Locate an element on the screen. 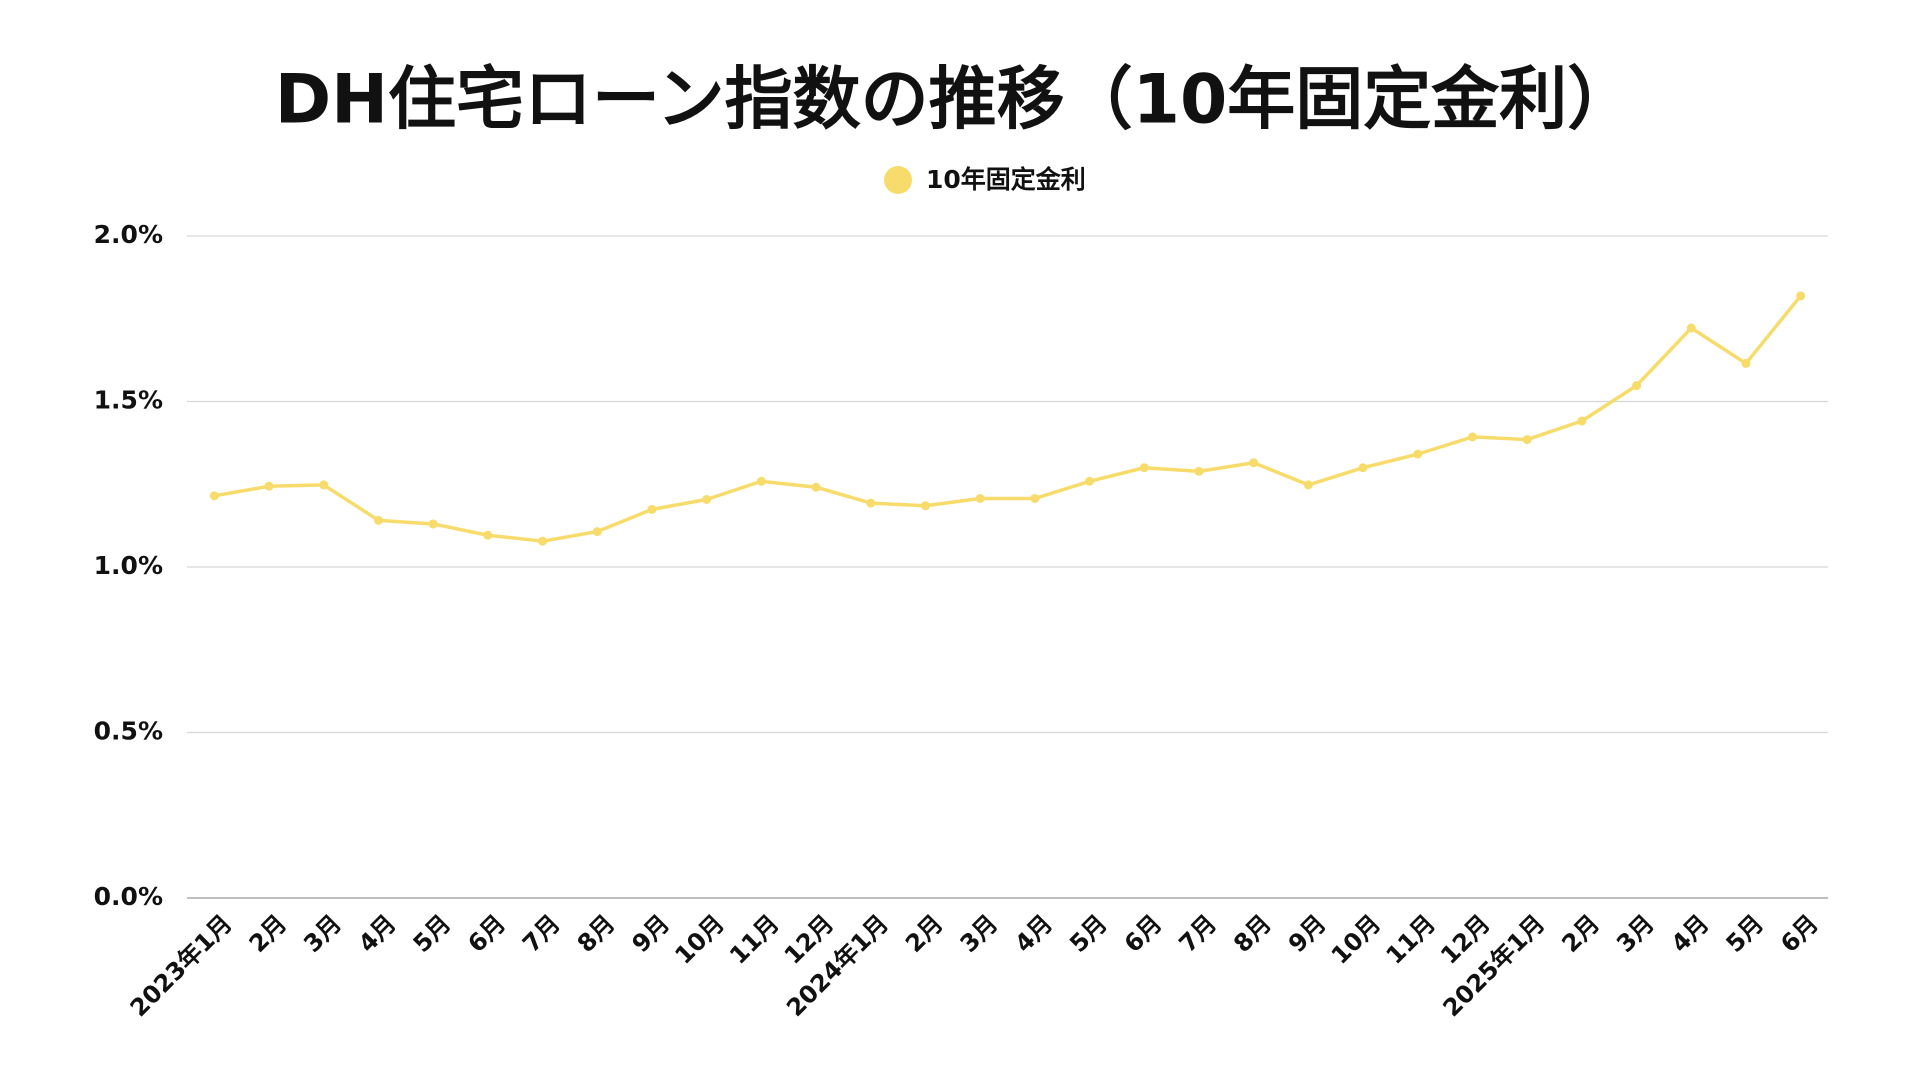 The width and height of the screenshot is (1920, 1080). legend-marker is located at coordinates (898, 180).